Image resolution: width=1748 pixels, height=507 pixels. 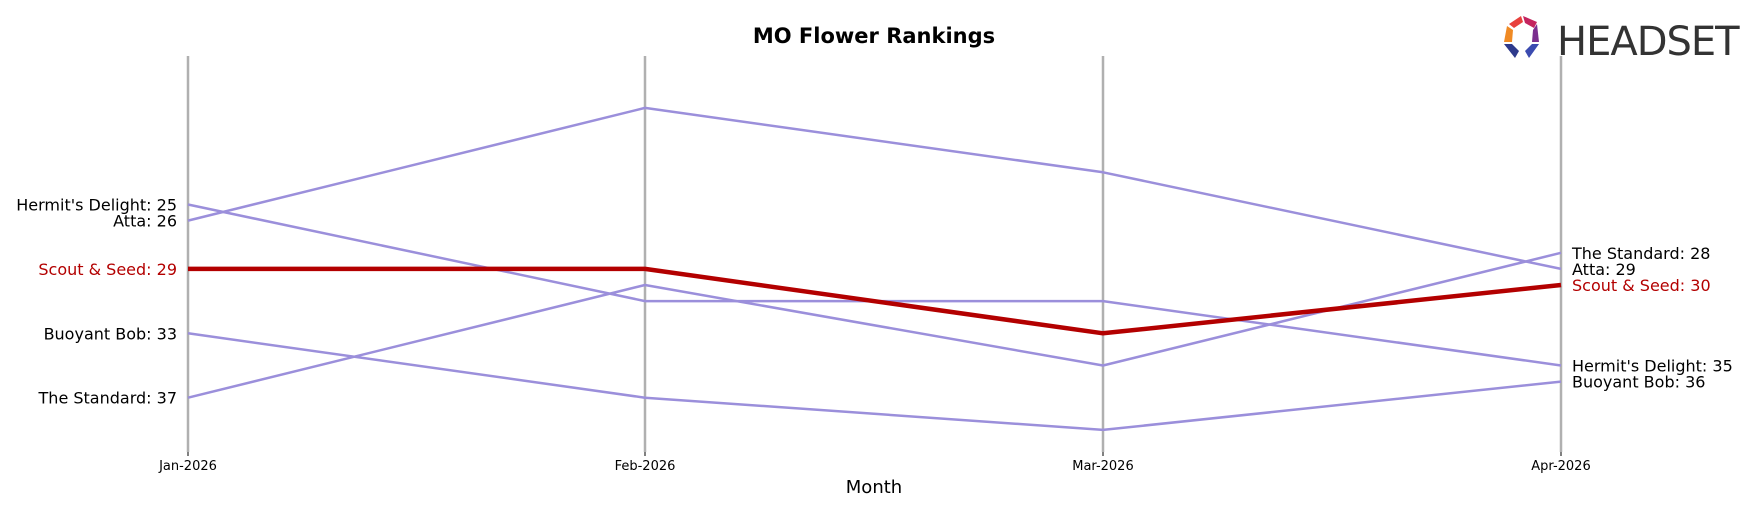 I want to click on start-label: Hermit's Delight: 25, so click(x=96, y=205).